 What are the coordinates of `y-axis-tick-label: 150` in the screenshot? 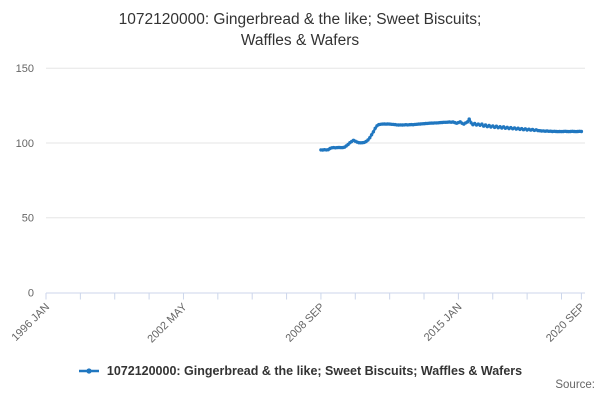 It's located at (25, 69).